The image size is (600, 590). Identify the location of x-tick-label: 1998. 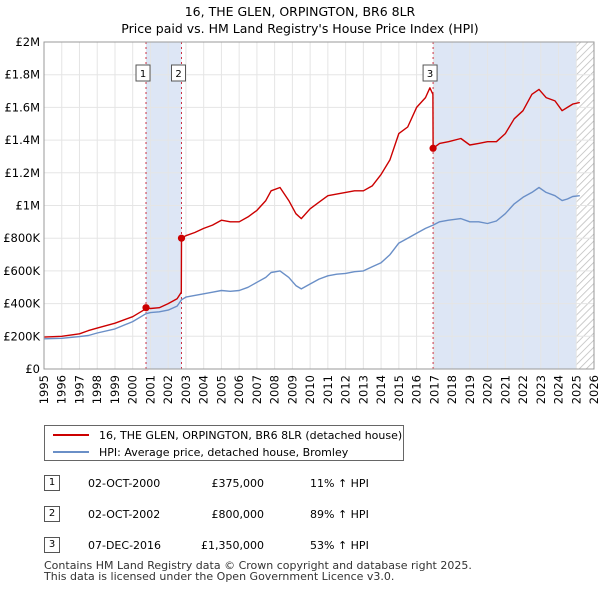
(97, 389).